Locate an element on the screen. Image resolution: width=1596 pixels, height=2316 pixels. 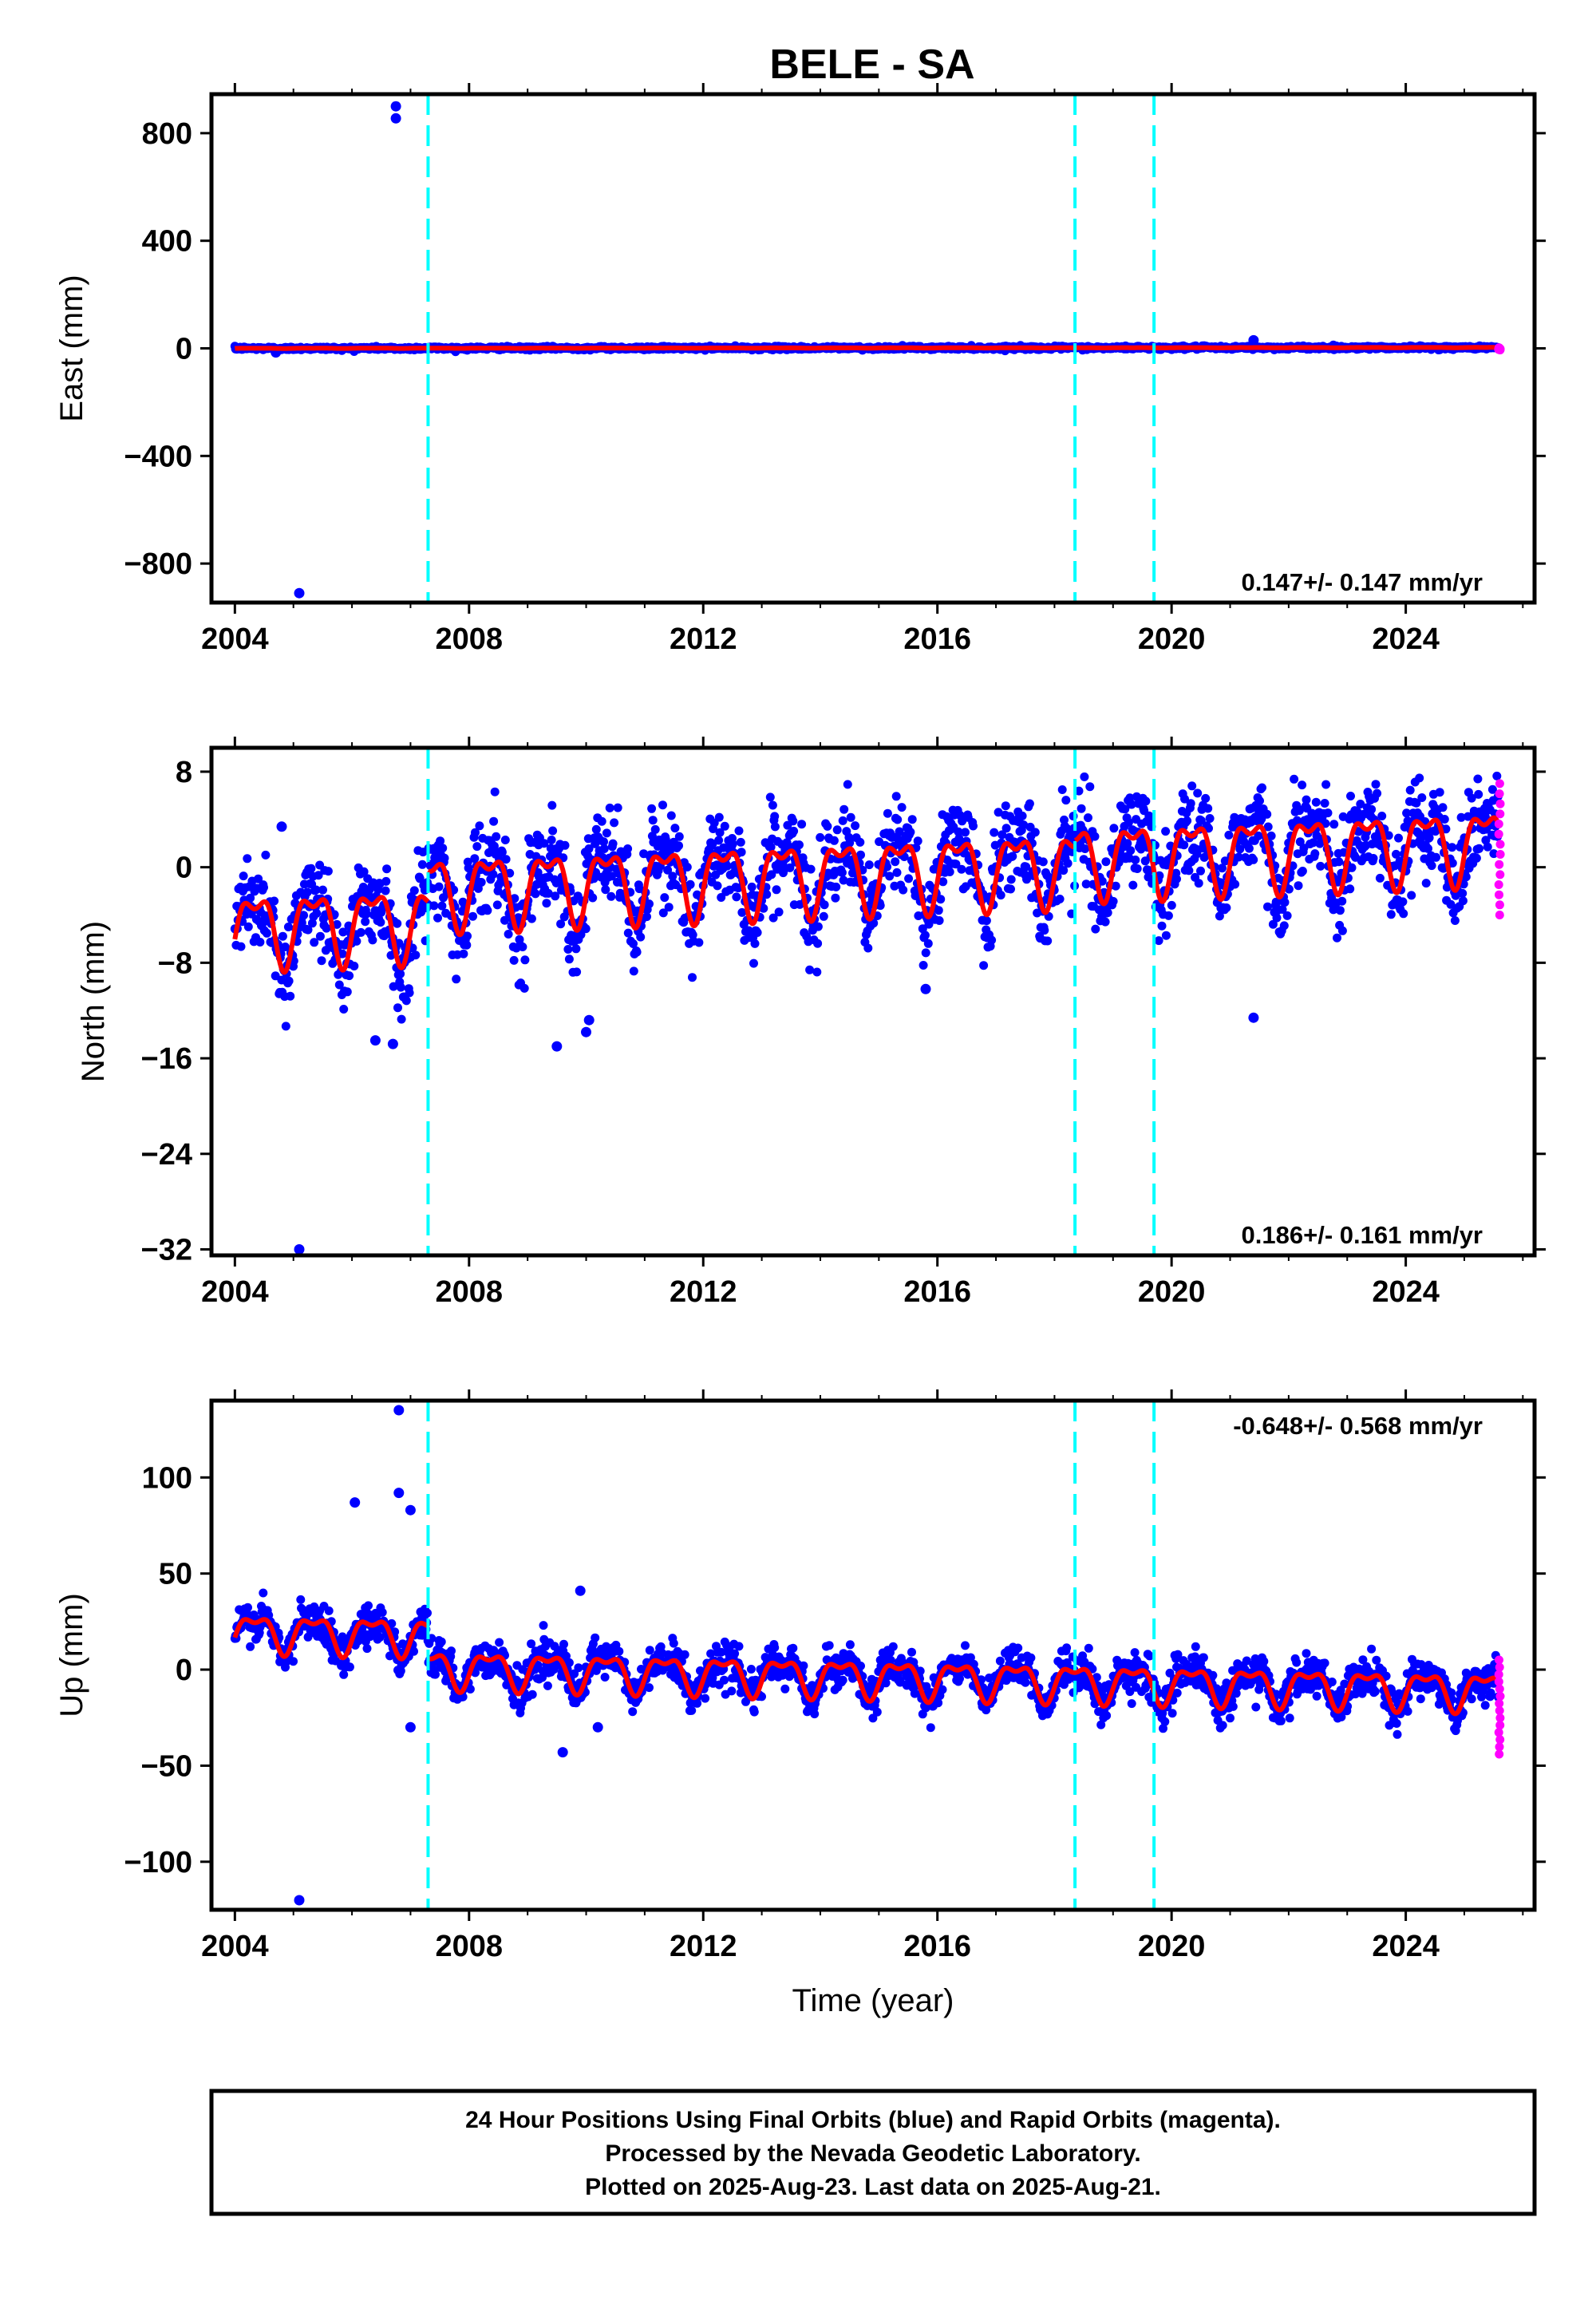
x-tick-label: 2016 is located at coordinates (937, 1292).